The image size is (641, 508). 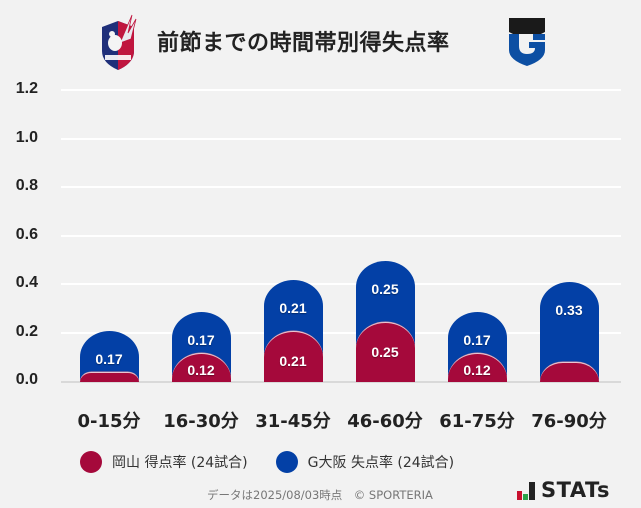 What do you see at coordinates (526, 491) in the screenshot?
I see `stats-bars-icon` at bounding box center [526, 491].